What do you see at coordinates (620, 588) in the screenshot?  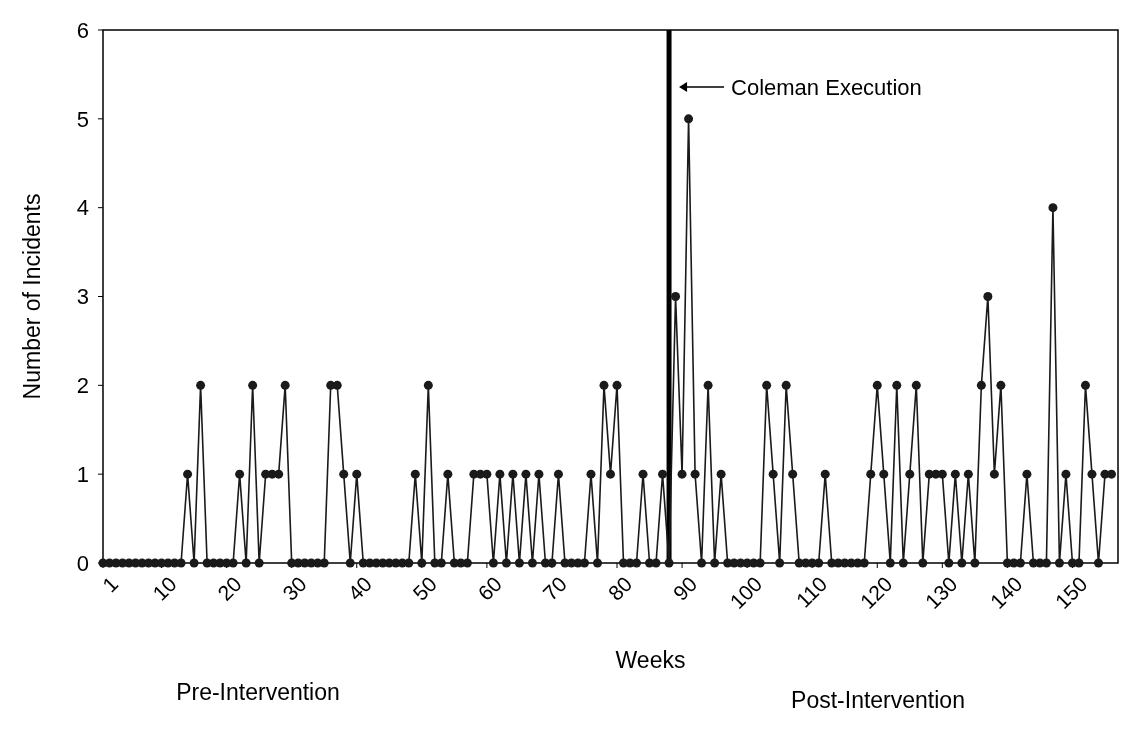 I see `x-tick-label: 80` at bounding box center [620, 588].